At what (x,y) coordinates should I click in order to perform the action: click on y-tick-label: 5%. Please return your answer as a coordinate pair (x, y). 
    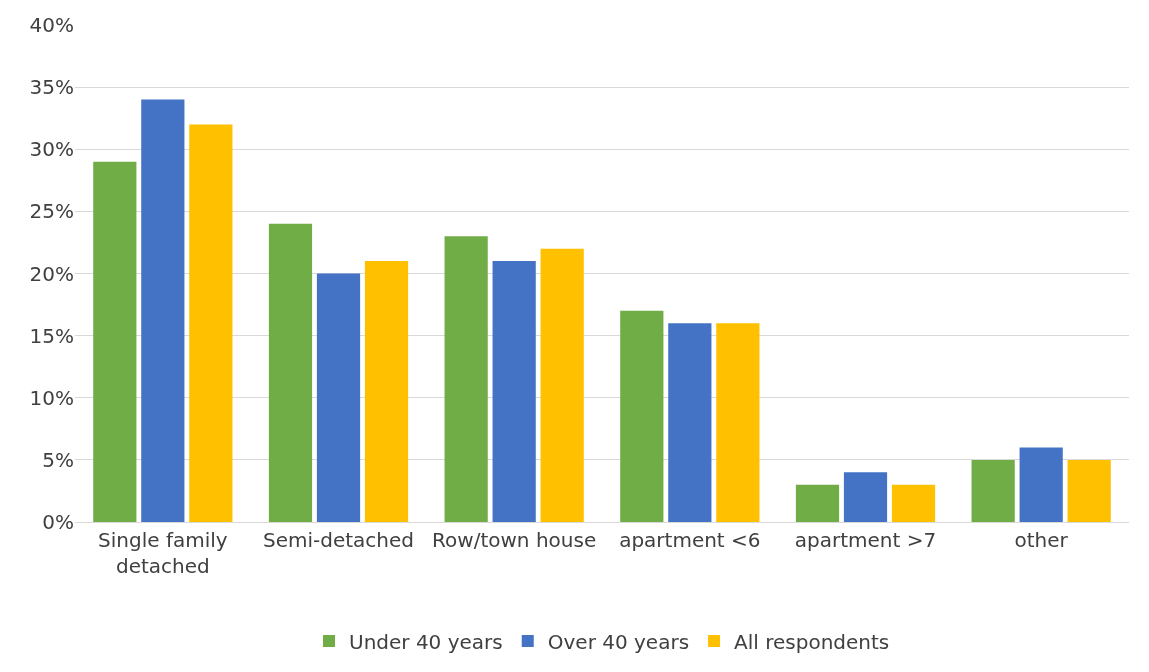
    Looking at the image, I should click on (58, 459).